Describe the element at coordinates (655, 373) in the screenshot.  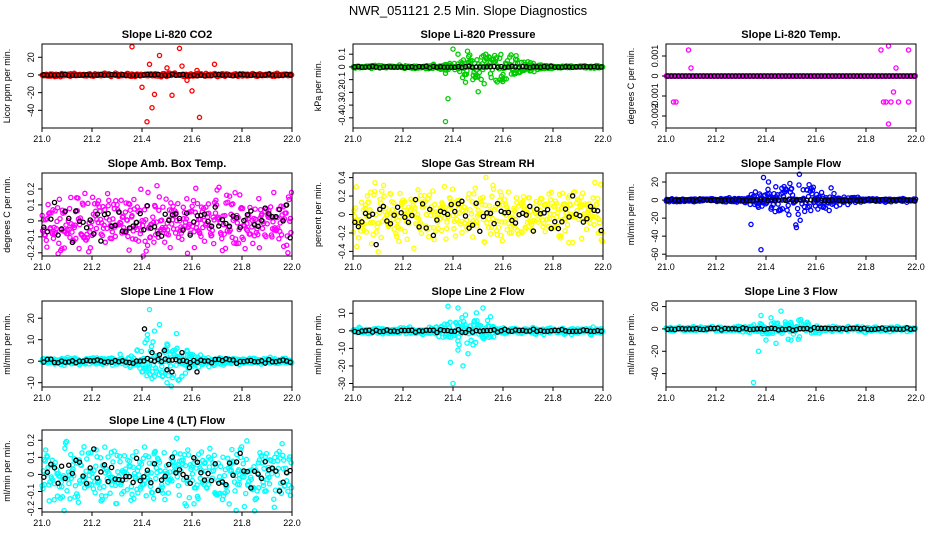
I see `y-tick-label: -40` at that location.